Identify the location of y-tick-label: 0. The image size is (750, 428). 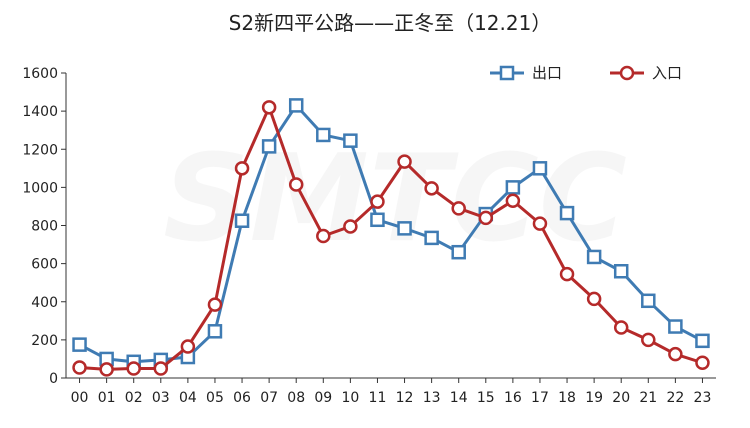
(53, 379).